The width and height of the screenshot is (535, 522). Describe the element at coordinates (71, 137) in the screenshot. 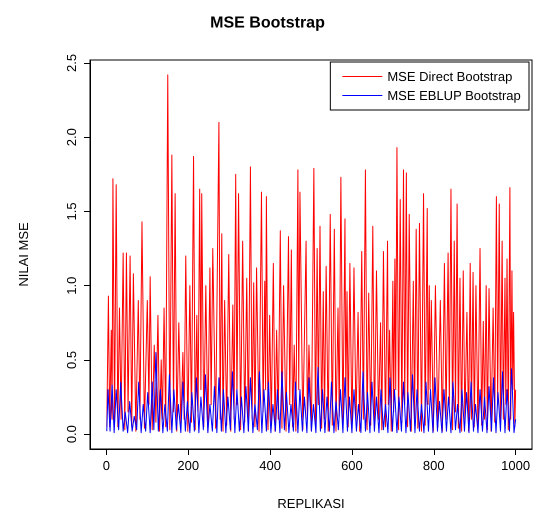

I see `y-tick-label: 2.0` at that location.